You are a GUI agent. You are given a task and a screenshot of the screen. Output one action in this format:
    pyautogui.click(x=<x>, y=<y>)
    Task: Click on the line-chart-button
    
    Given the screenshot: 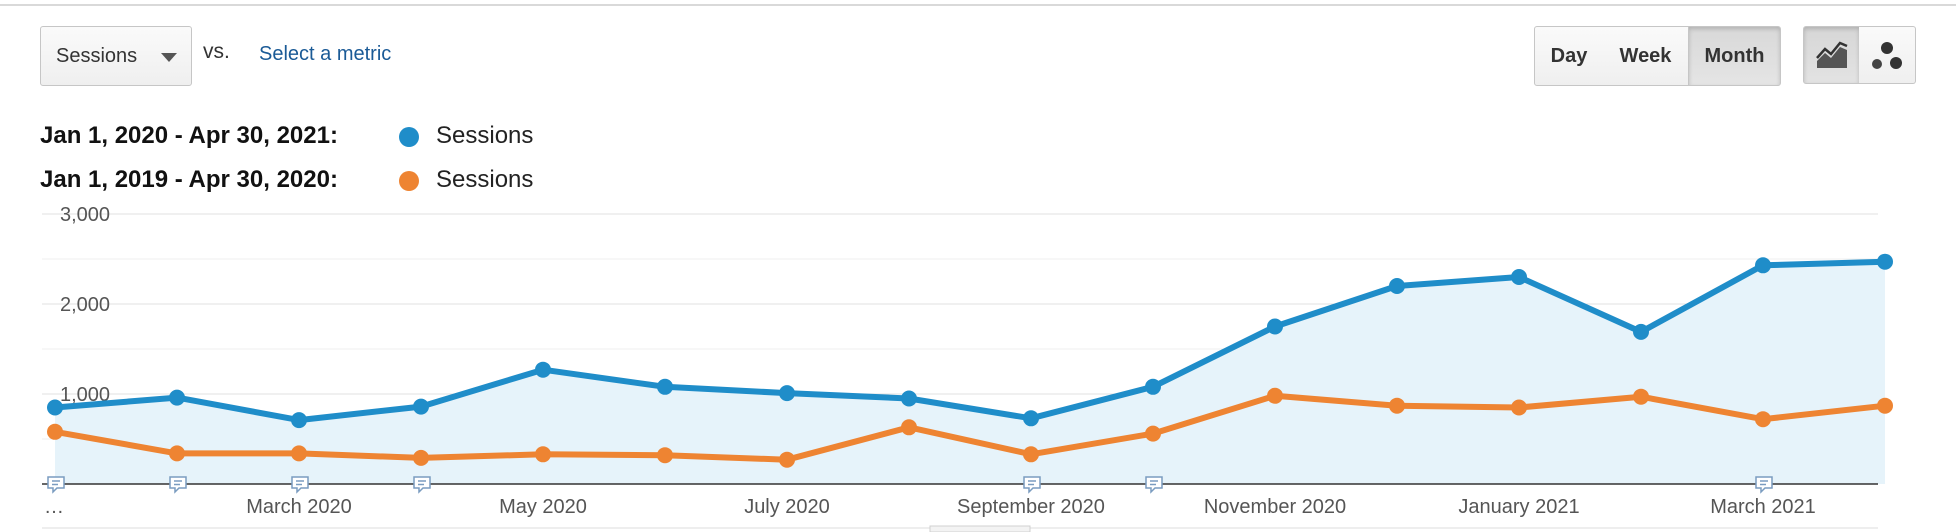 What is the action you would take?
    pyautogui.click(x=1831, y=55)
    